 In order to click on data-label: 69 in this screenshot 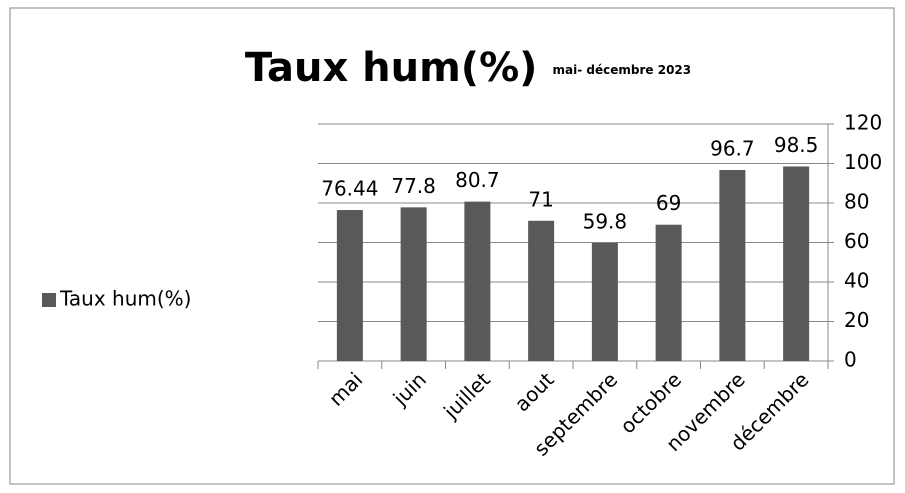, I will do `click(668, 203)`.